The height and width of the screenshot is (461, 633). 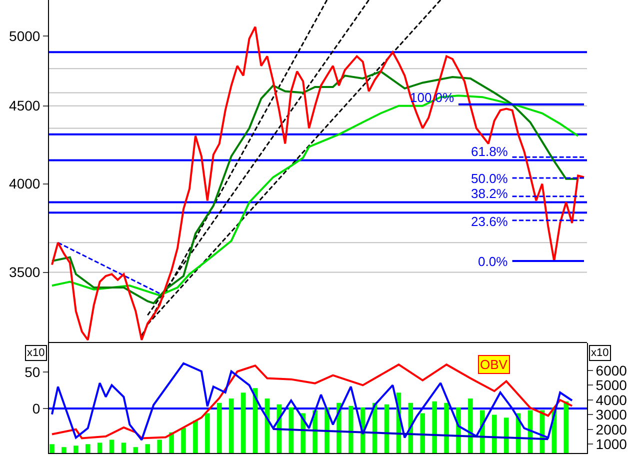 What do you see at coordinates (493, 261) in the screenshot?
I see `series-label: 0.0%` at bounding box center [493, 261].